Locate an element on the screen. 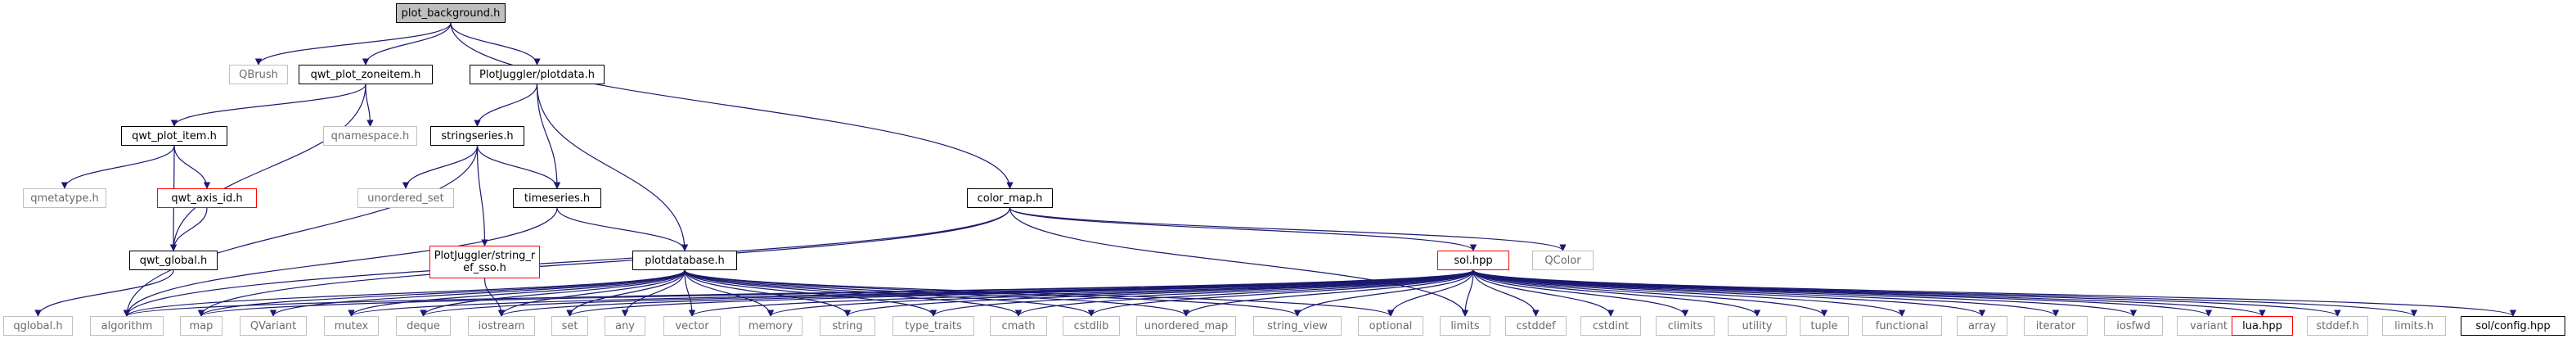  graph-node-limits-h: limits.h is located at coordinates (2414, 326).